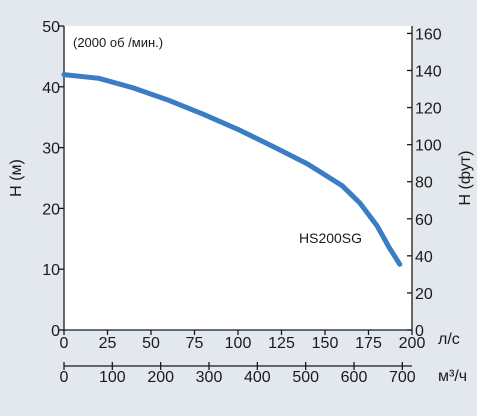 This screenshot has height=416, width=477. What do you see at coordinates (465, 178) in the screenshot?
I see `y-right-axis-title: H (фут)` at bounding box center [465, 178].